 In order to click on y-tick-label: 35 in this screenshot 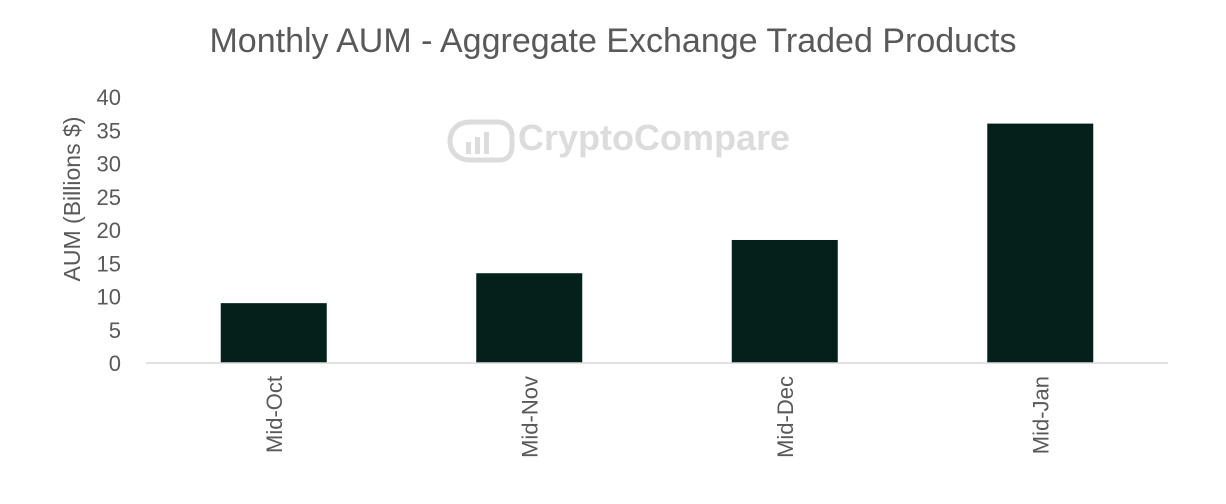, I will do `click(109, 130)`.